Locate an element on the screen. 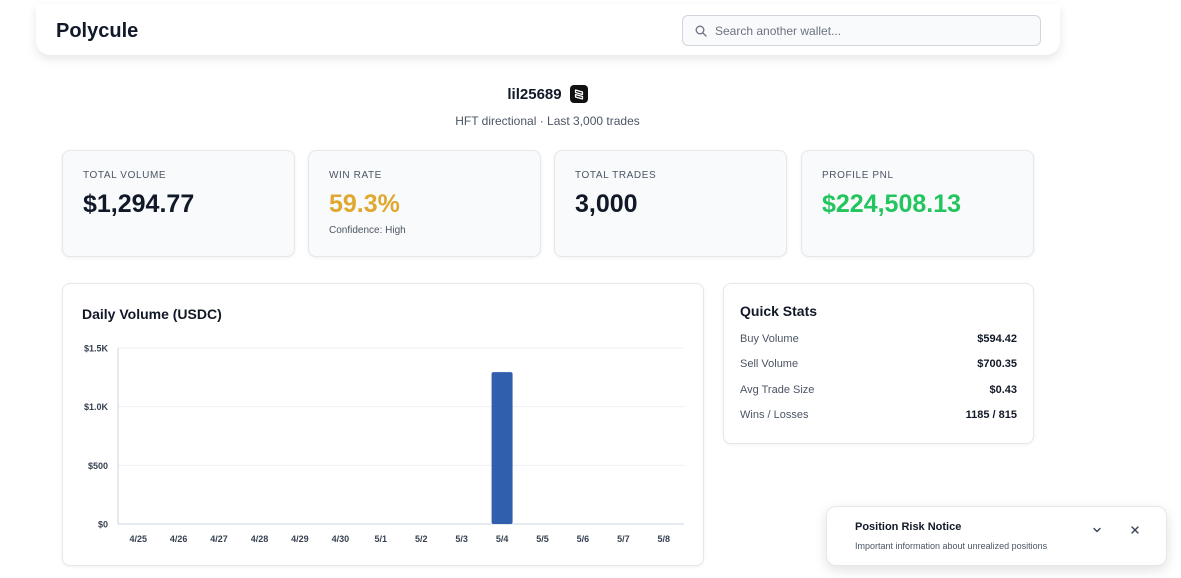 This screenshot has width=1181, height=578. card-label: TOTAL VOLUME is located at coordinates (125, 175).